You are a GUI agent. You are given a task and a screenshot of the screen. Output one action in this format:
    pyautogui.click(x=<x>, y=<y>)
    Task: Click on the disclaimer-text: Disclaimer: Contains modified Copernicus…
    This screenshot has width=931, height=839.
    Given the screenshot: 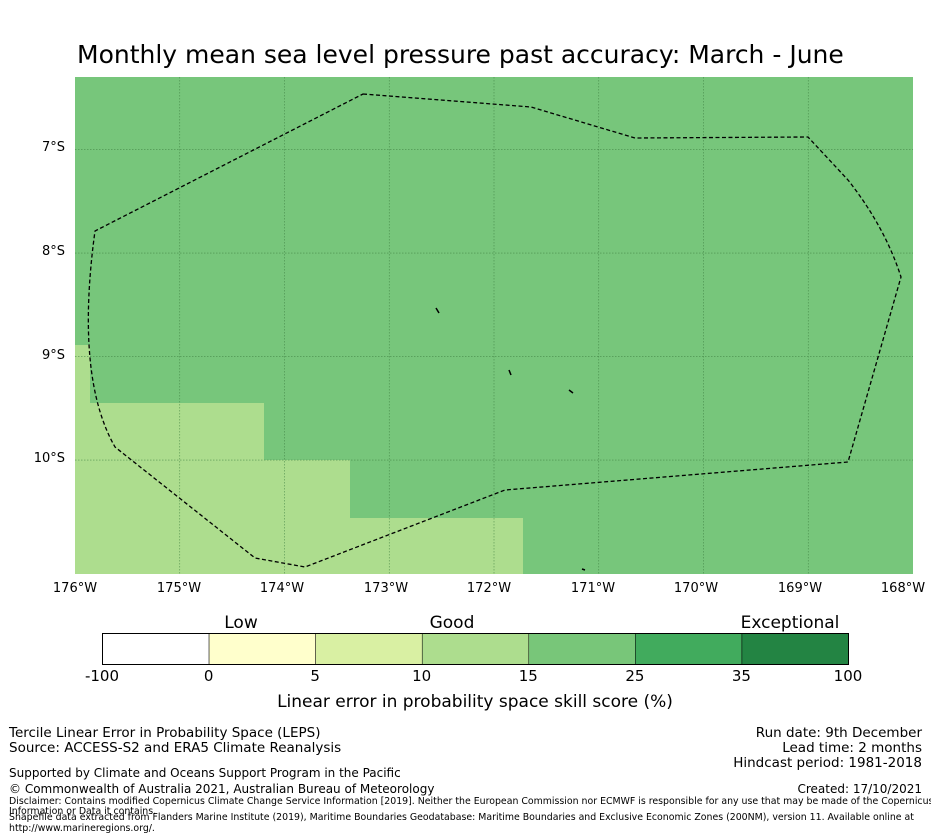 What is the action you would take?
    pyautogui.click(x=470, y=801)
    